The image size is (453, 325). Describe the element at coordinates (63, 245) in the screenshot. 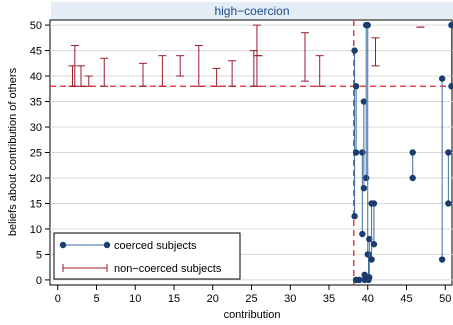

I see `legend-coerced-dot-left` at that location.